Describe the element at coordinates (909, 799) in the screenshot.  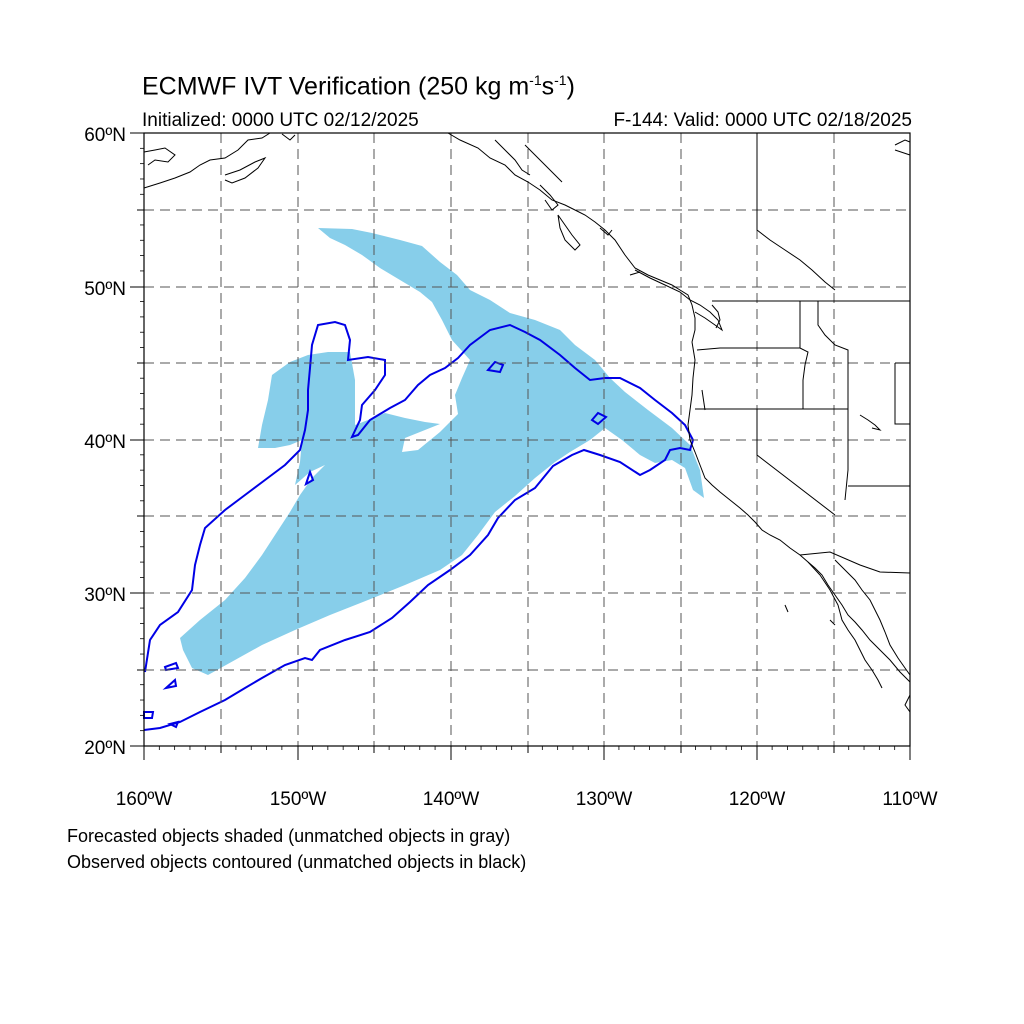
I see `lon-label-110w: 110ºW` at that location.